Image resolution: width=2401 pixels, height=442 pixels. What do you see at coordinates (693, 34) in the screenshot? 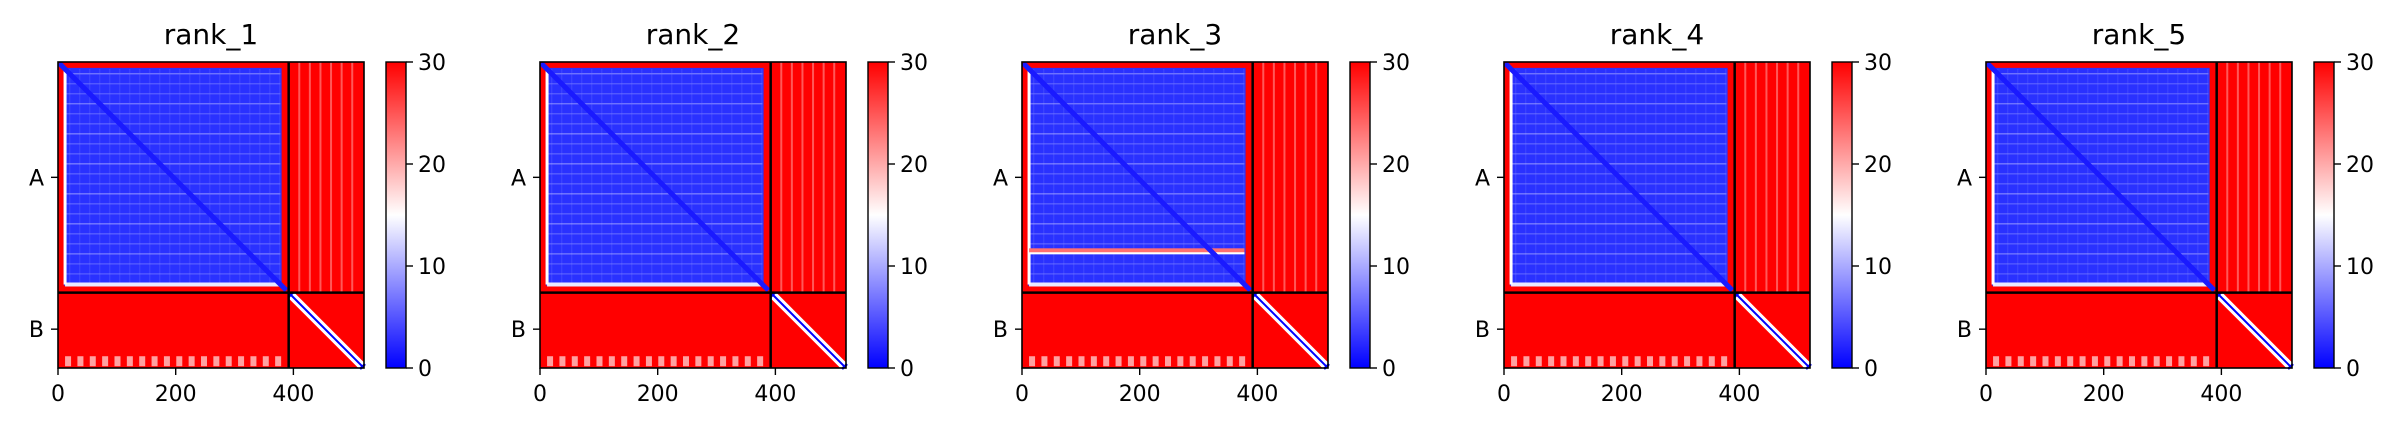
I see `panel-title: rank_2` at bounding box center [693, 34].